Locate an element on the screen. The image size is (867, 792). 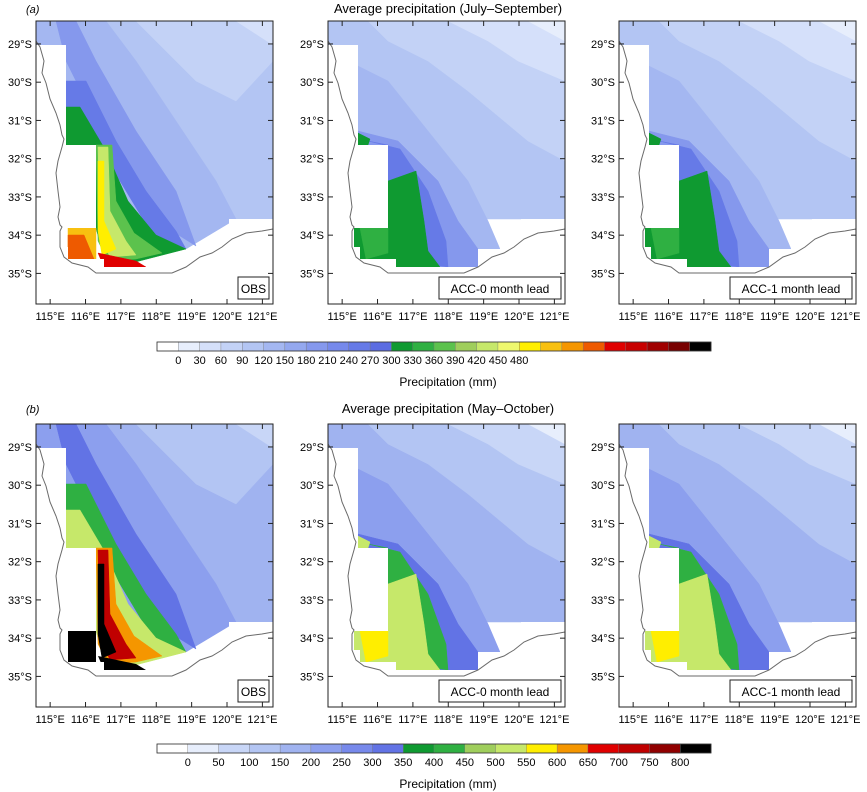
colorbar-tick-label: 60 is located at coordinates (221, 361).